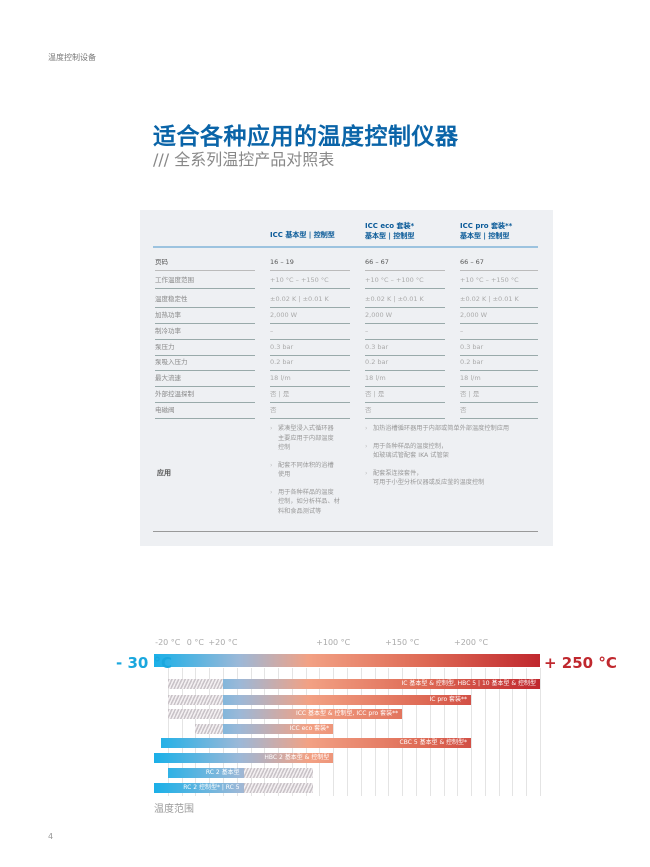 Image resolution: width=650 pixels, height=867 pixels. What do you see at coordinates (164, 473) in the screenshot?
I see `application-label: 应用` at bounding box center [164, 473].